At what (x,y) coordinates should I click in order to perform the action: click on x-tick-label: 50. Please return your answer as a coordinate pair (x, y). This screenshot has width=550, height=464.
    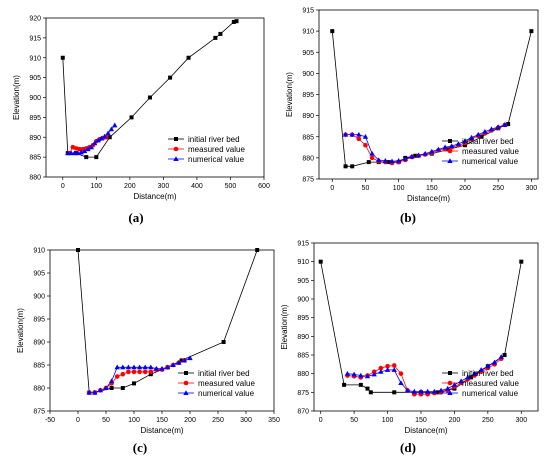
    Looking at the image, I should click on (366, 188).